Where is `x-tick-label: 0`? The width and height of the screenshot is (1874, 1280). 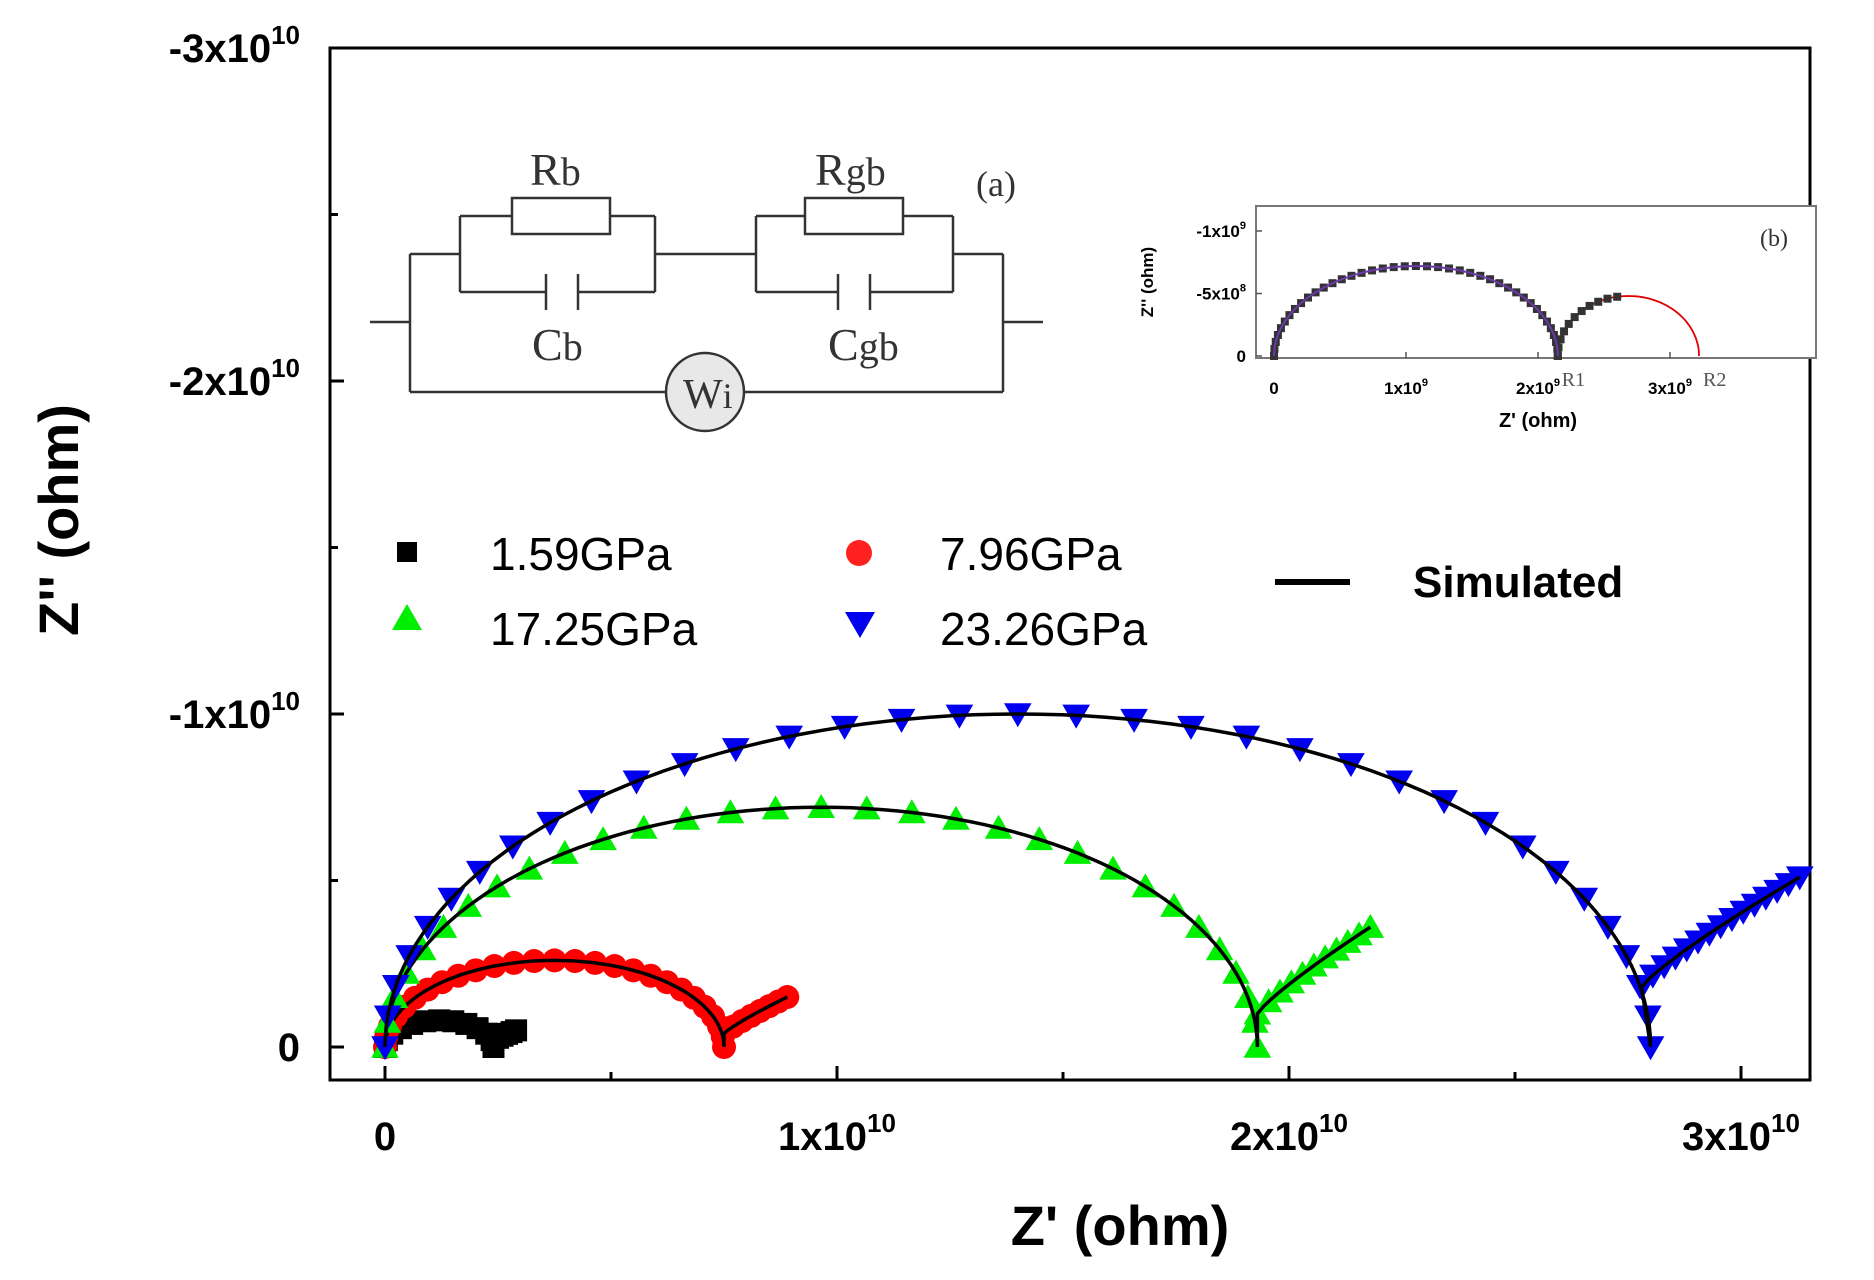 x-tick-label: 0 is located at coordinates (385, 1137).